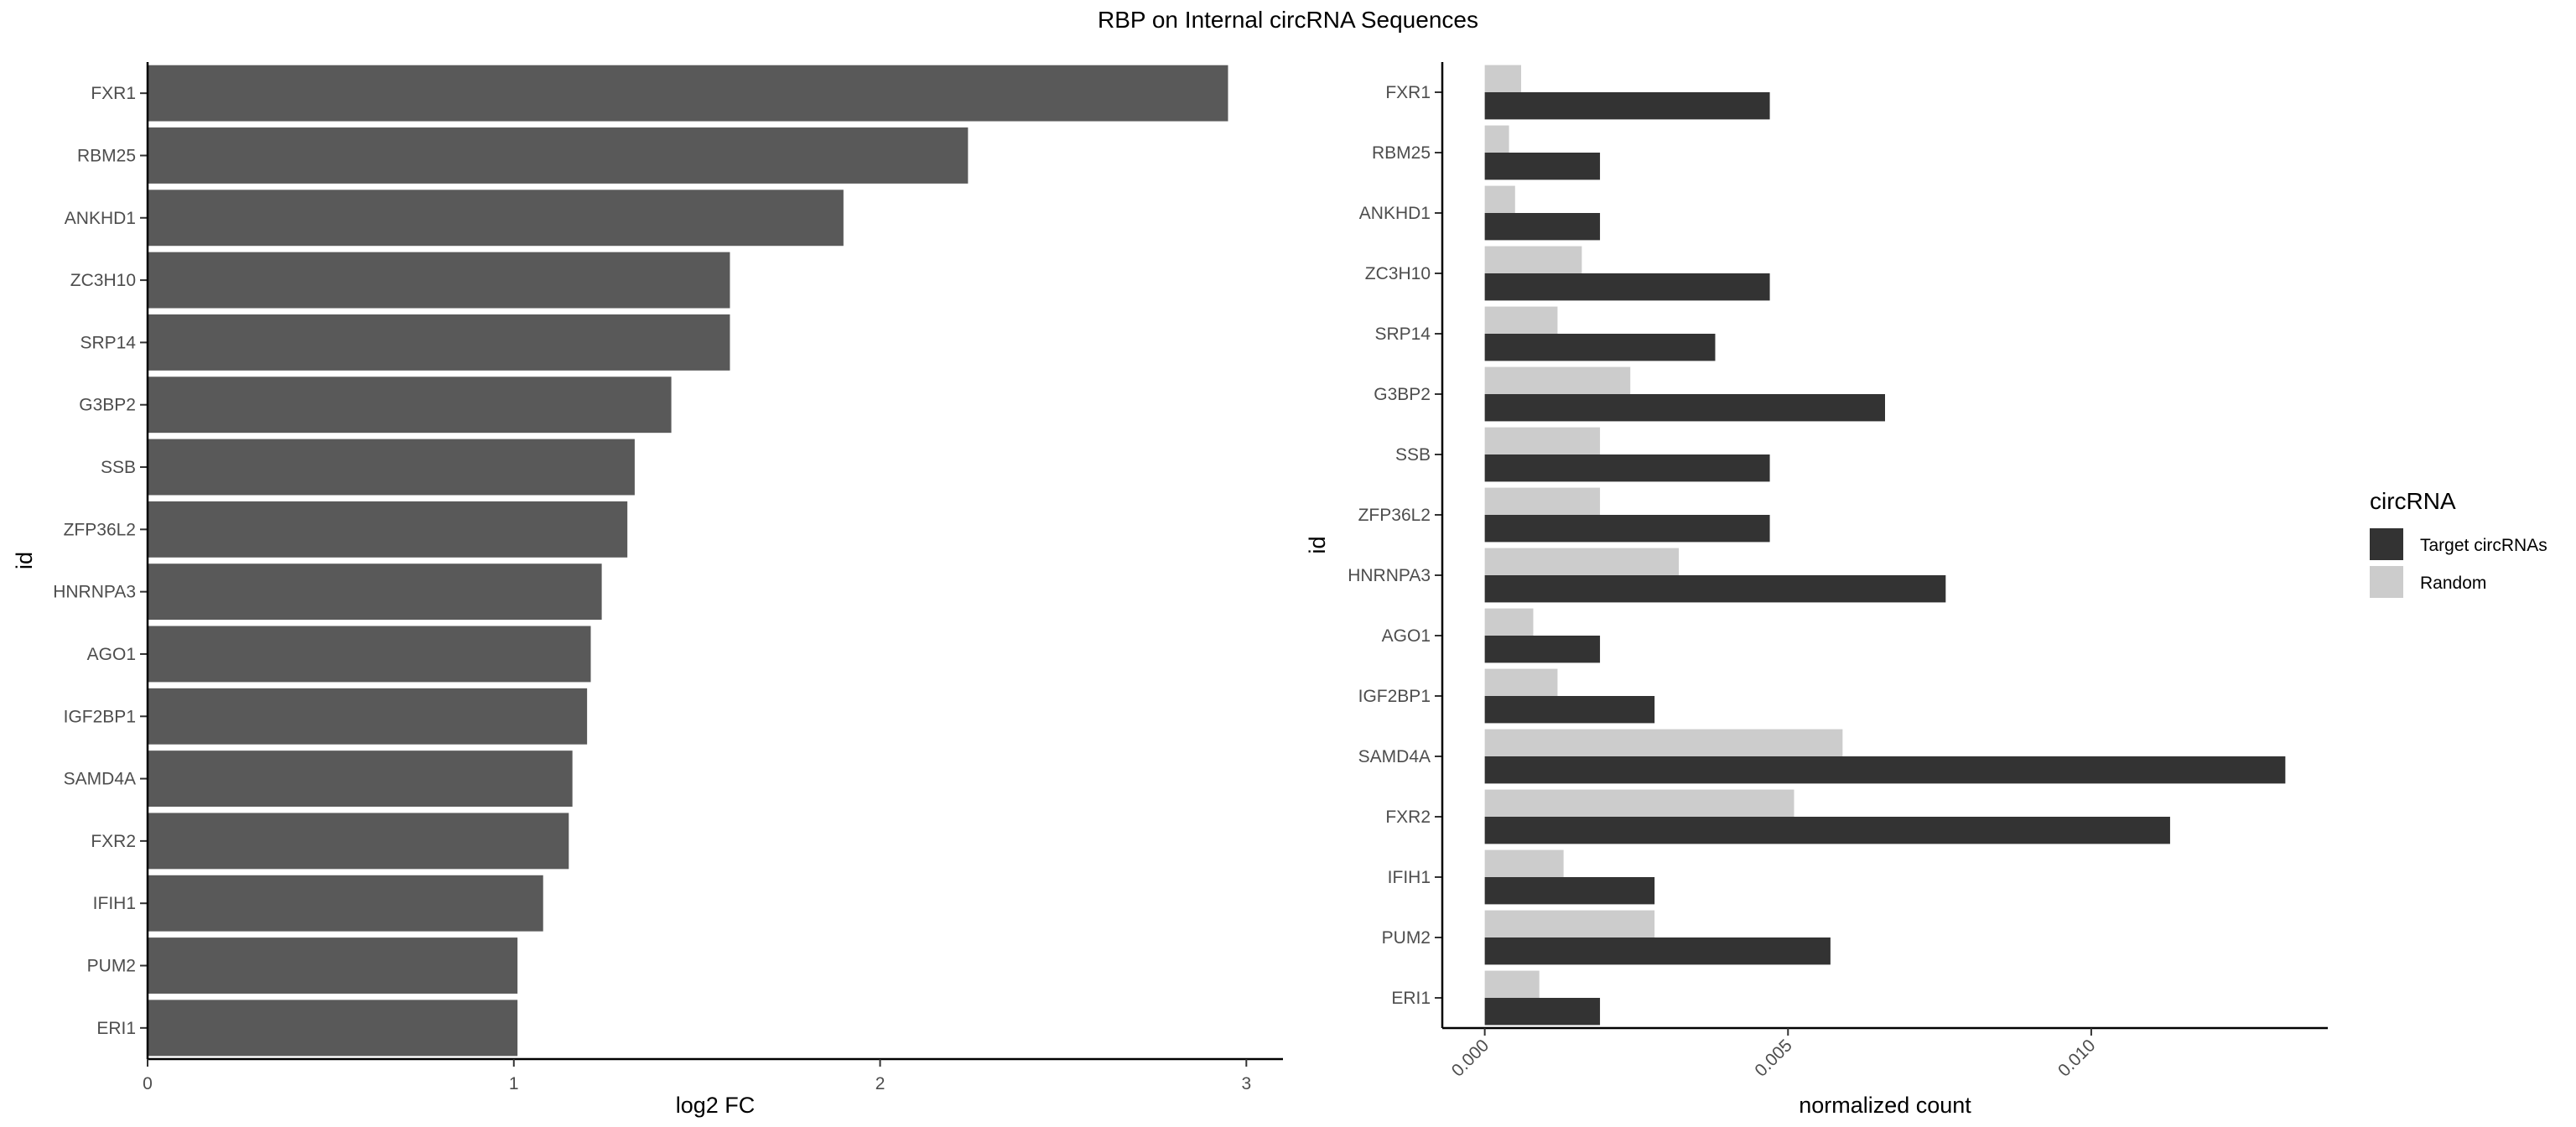 The image size is (2576, 1127). What do you see at coordinates (1499, 199) in the screenshot?
I see `bar-random-ankhd1` at bounding box center [1499, 199].